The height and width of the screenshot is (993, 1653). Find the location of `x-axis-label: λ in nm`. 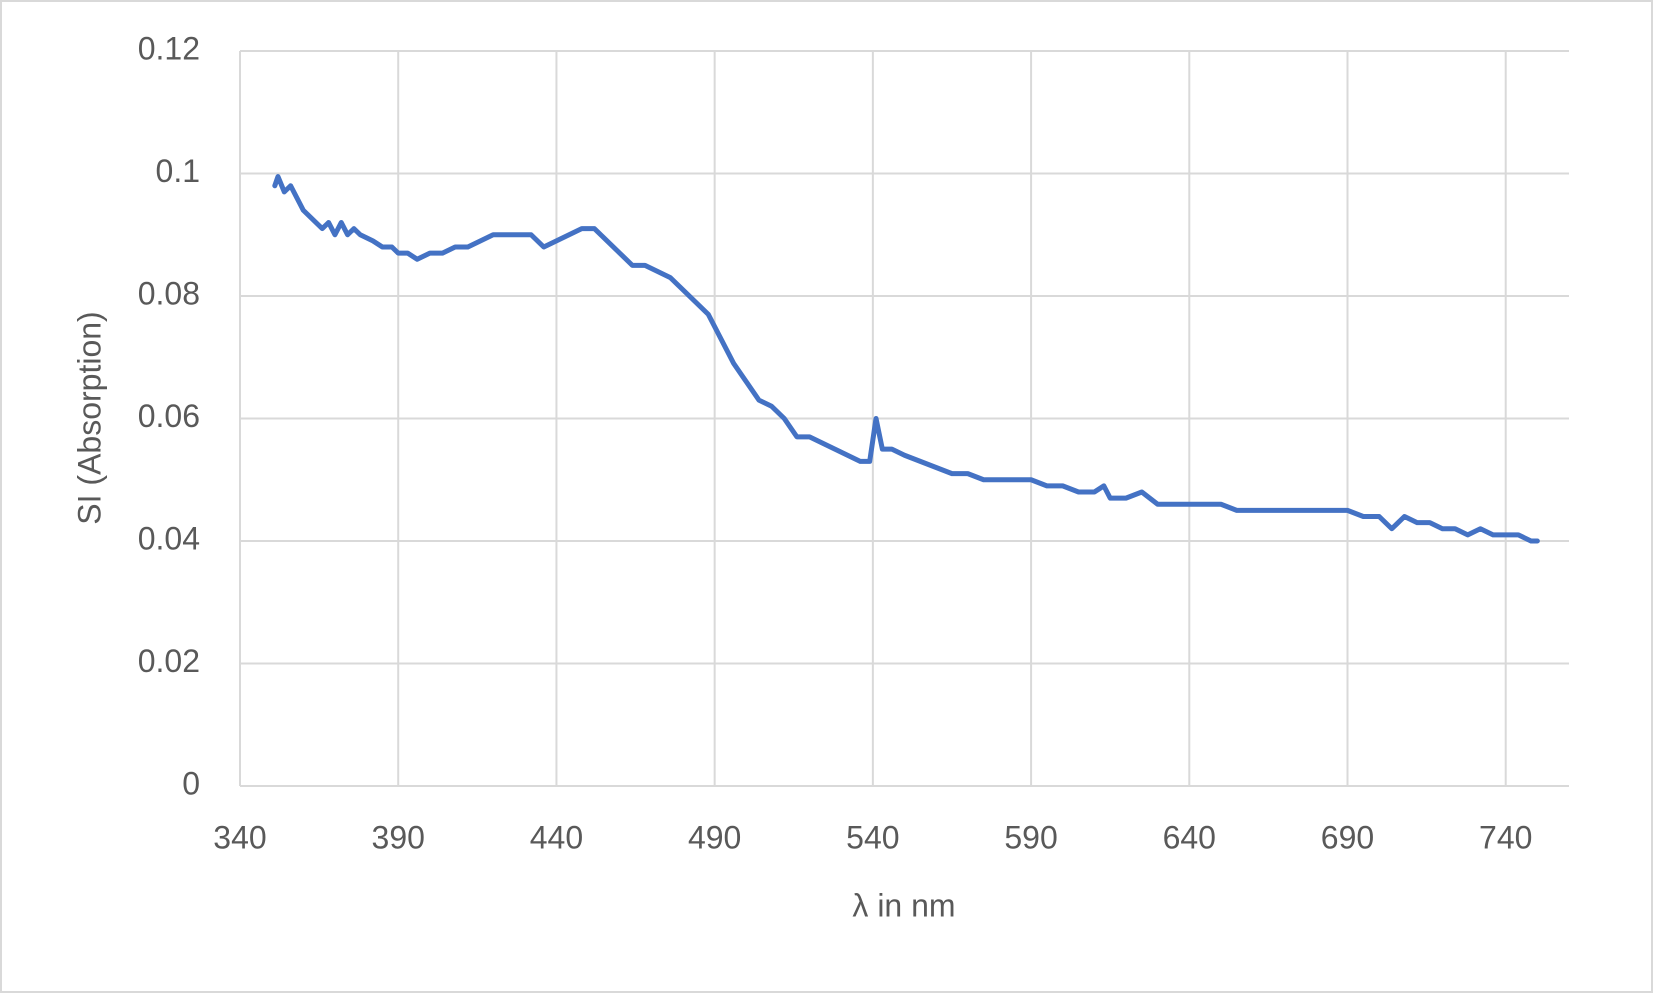

x-axis-label: λ in nm is located at coordinates (903, 905).